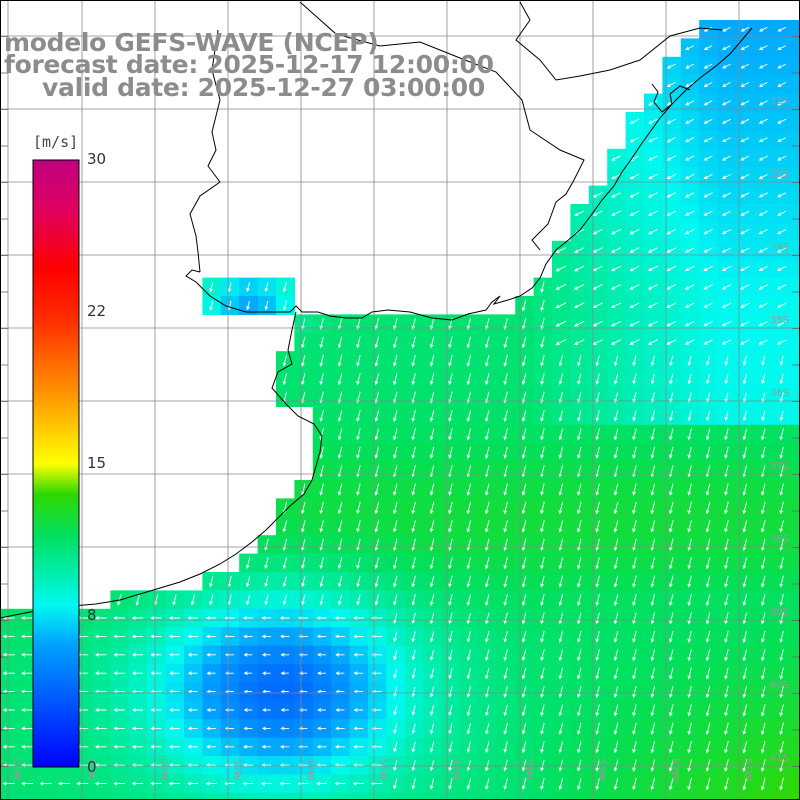  I want to click on latitude-label: 41S, so click(779, 758).